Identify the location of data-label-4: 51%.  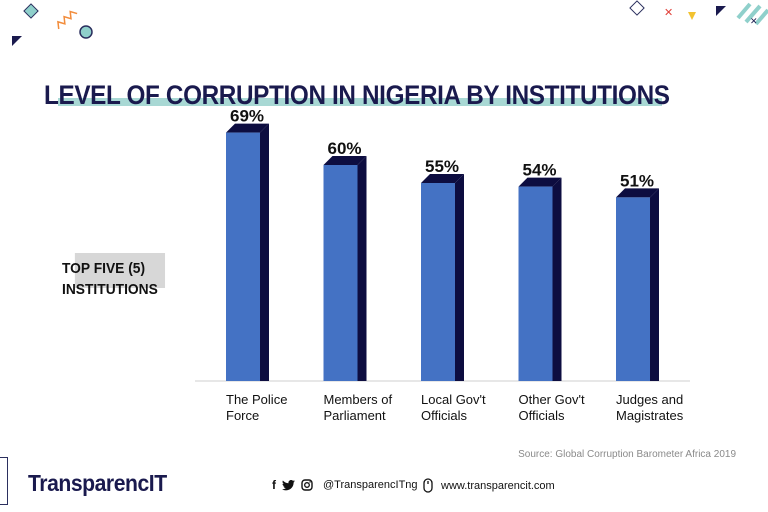
(637, 180).